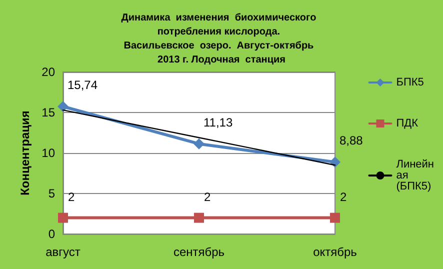 This screenshot has width=443, height=269. Describe the element at coordinates (199, 252) in the screenshot. I see `x-tick-label: сентябрь` at that location.